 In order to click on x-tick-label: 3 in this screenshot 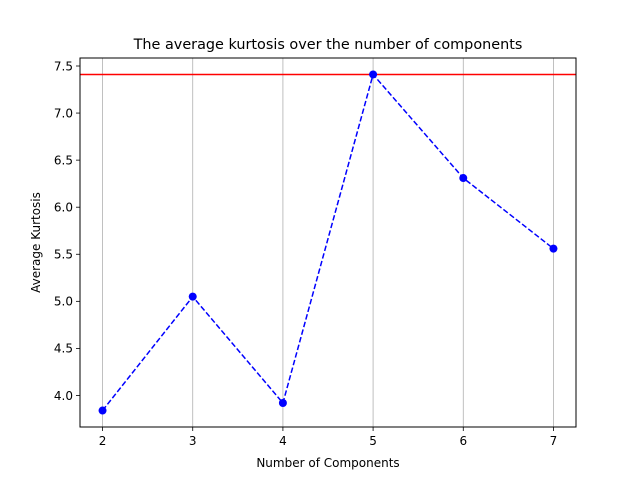, I will do `click(193, 441)`.